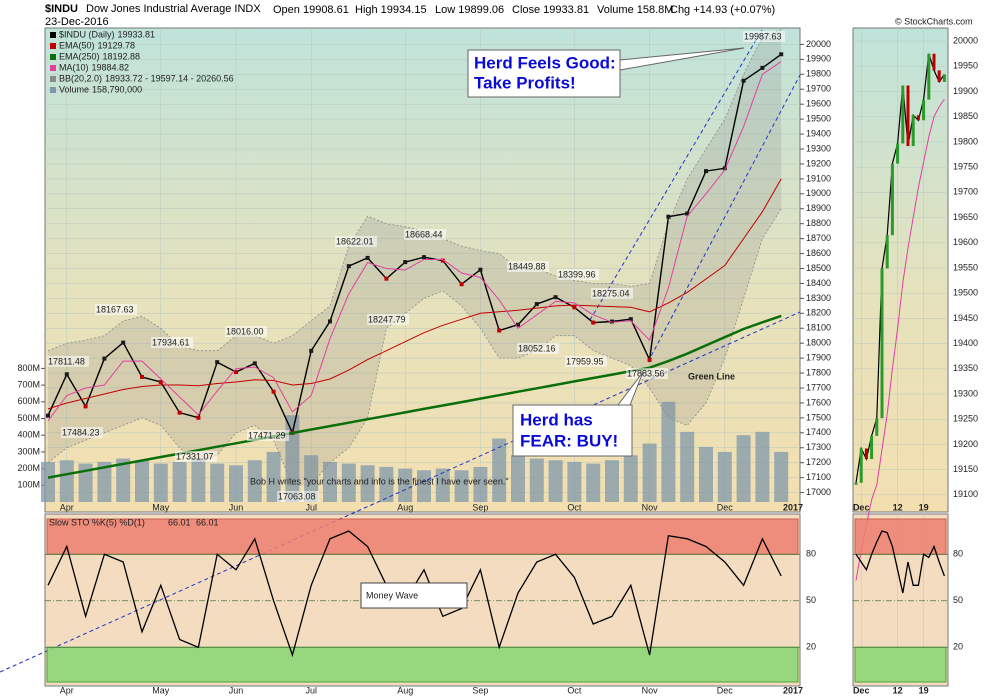 The height and width of the screenshot is (700, 1000). What do you see at coordinates (480, 507) in the screenshot?
I see `x-tick-label: Sep` at bounding box center [480, 507].